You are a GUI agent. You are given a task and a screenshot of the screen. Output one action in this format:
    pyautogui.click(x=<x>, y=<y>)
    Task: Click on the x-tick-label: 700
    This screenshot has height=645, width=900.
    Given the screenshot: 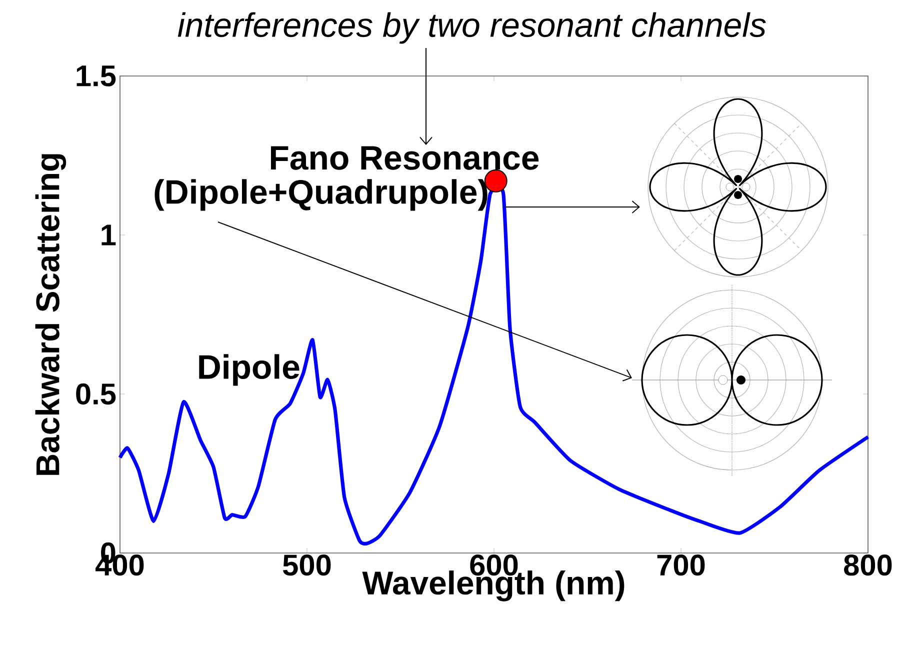 What is the action you would take?
    pyautogui.click(x=681, y=565)
    